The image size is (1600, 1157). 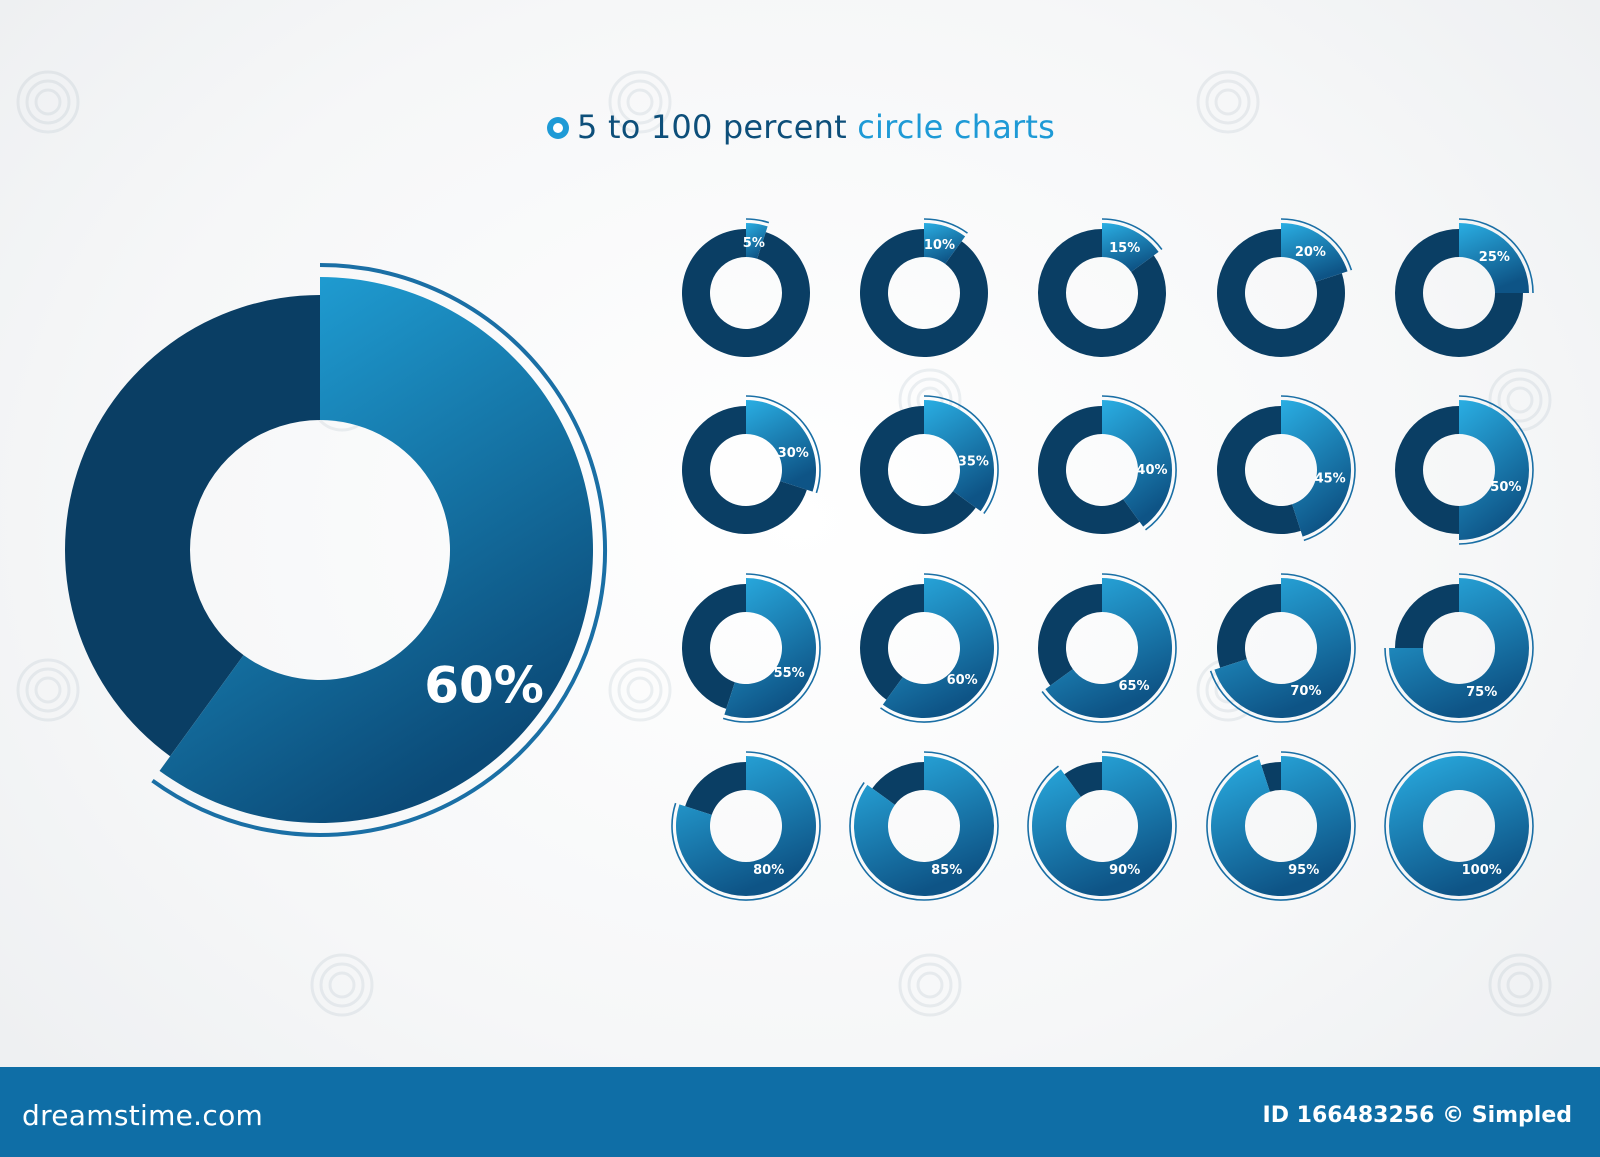 What do you see at coordinates (1124, 248) in the screenshot?
I see `donut-value-label: 15%` at bounding box center [1124, 248].